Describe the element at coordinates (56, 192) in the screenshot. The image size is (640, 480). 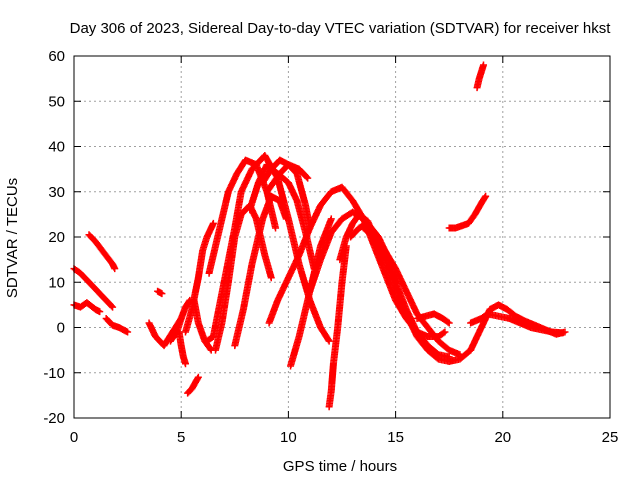
I see `y-tick-label: 30` at that location.